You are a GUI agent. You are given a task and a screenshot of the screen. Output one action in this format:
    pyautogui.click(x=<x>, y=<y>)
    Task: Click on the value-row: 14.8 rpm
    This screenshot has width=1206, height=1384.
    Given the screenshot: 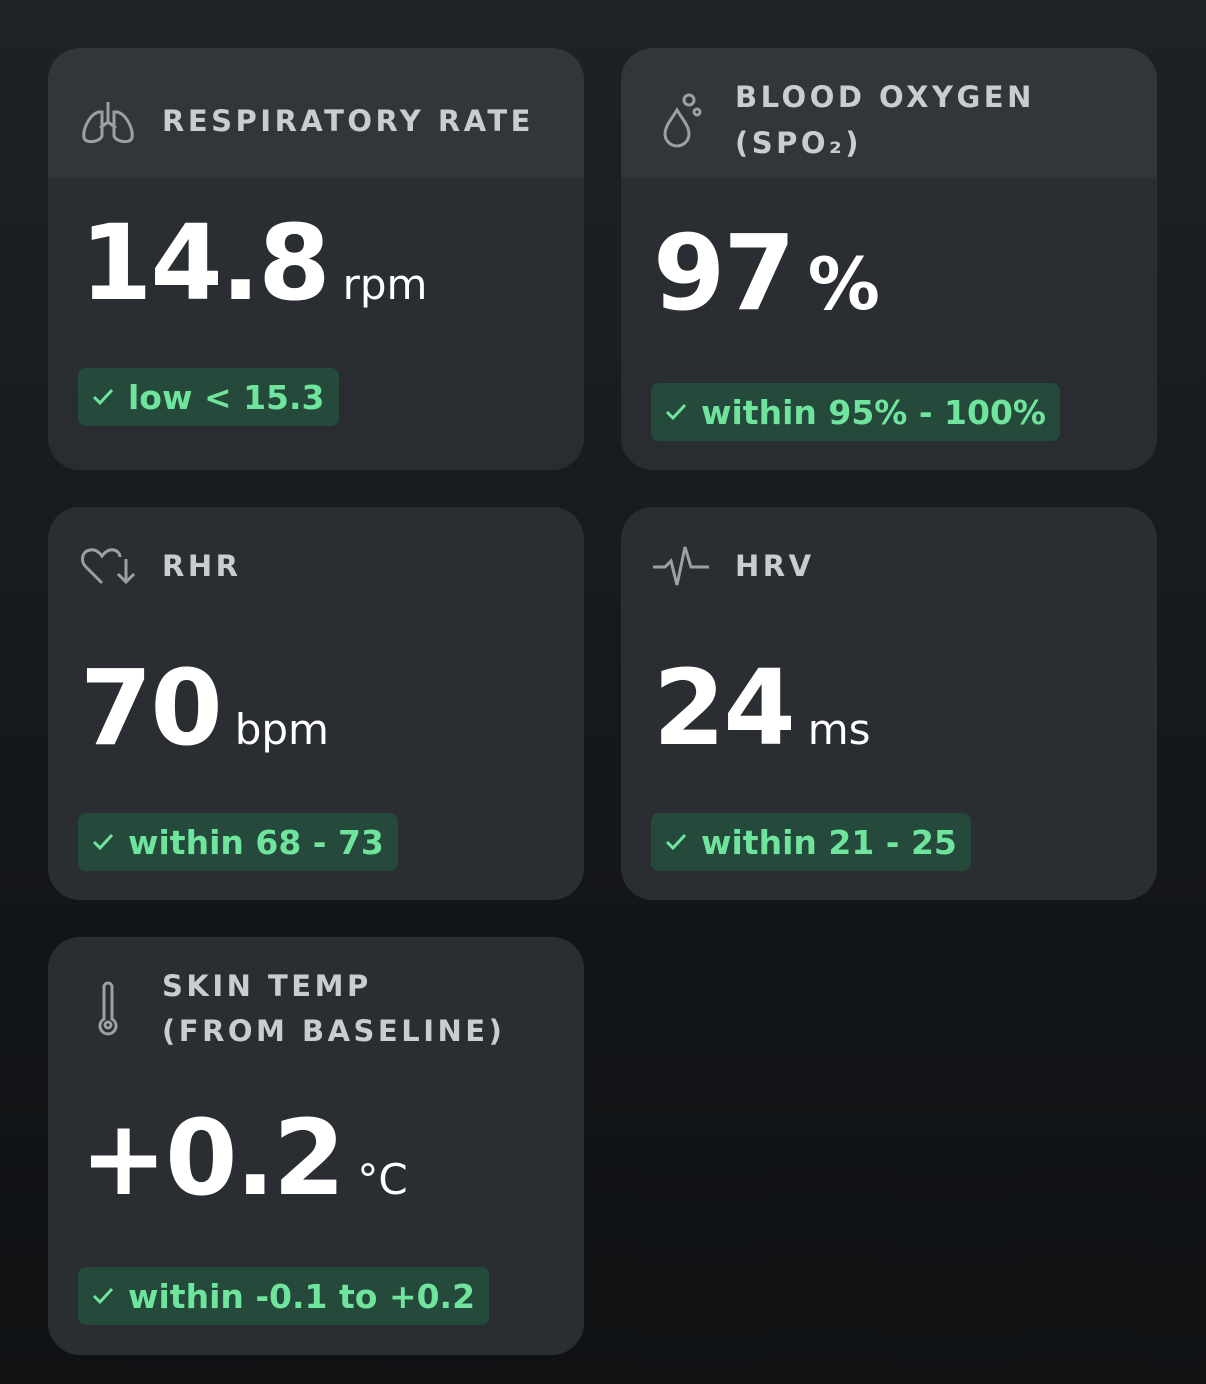 What is the action you would take?
    pyautogui.click(x=253, y=263)
    